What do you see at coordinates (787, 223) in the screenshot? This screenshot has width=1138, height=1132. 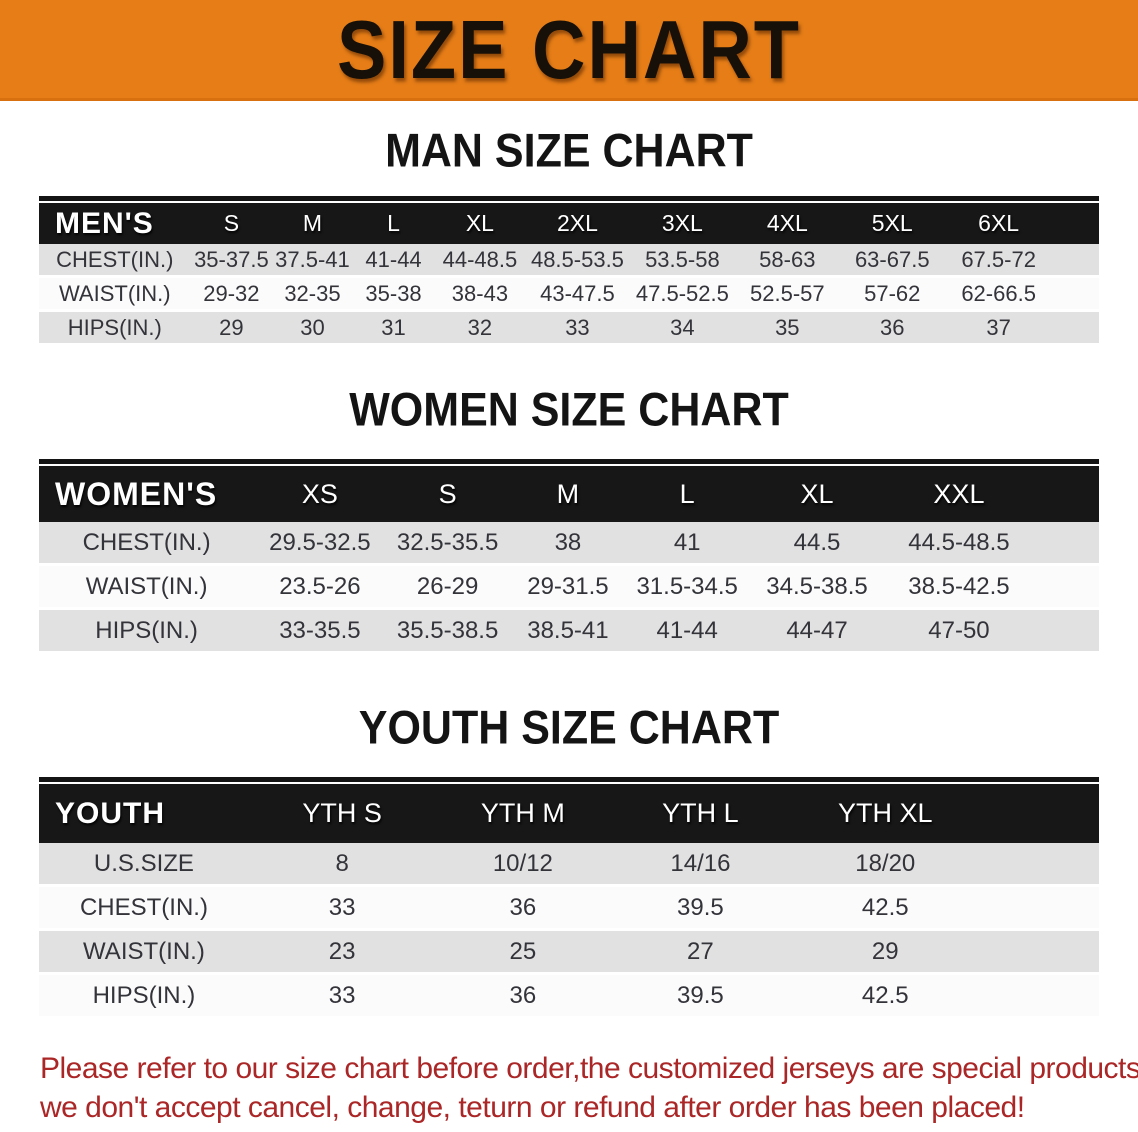 I see `size-column-header: 4XL` at bounding box center [787, 223].